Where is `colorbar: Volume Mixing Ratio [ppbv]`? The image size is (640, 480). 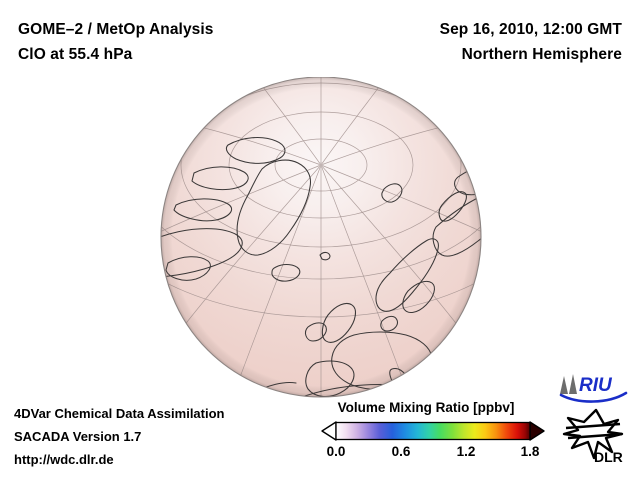 colorbar: Volume Mixing Ratio [ppbv] is located at coordinates (426, 432).